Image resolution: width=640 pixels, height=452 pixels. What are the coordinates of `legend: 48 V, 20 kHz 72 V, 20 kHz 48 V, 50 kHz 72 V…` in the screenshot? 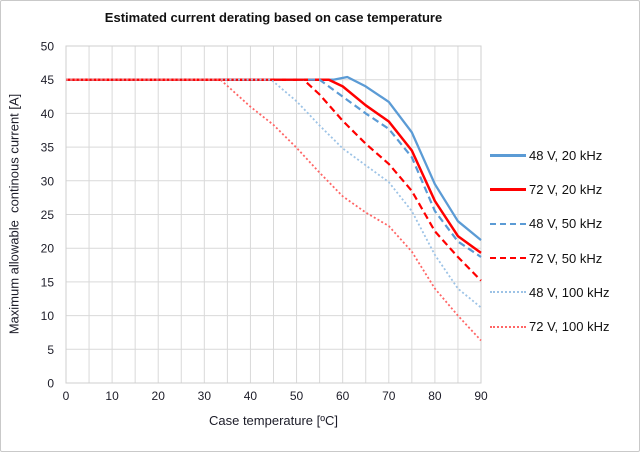 It's located at (549, 241).